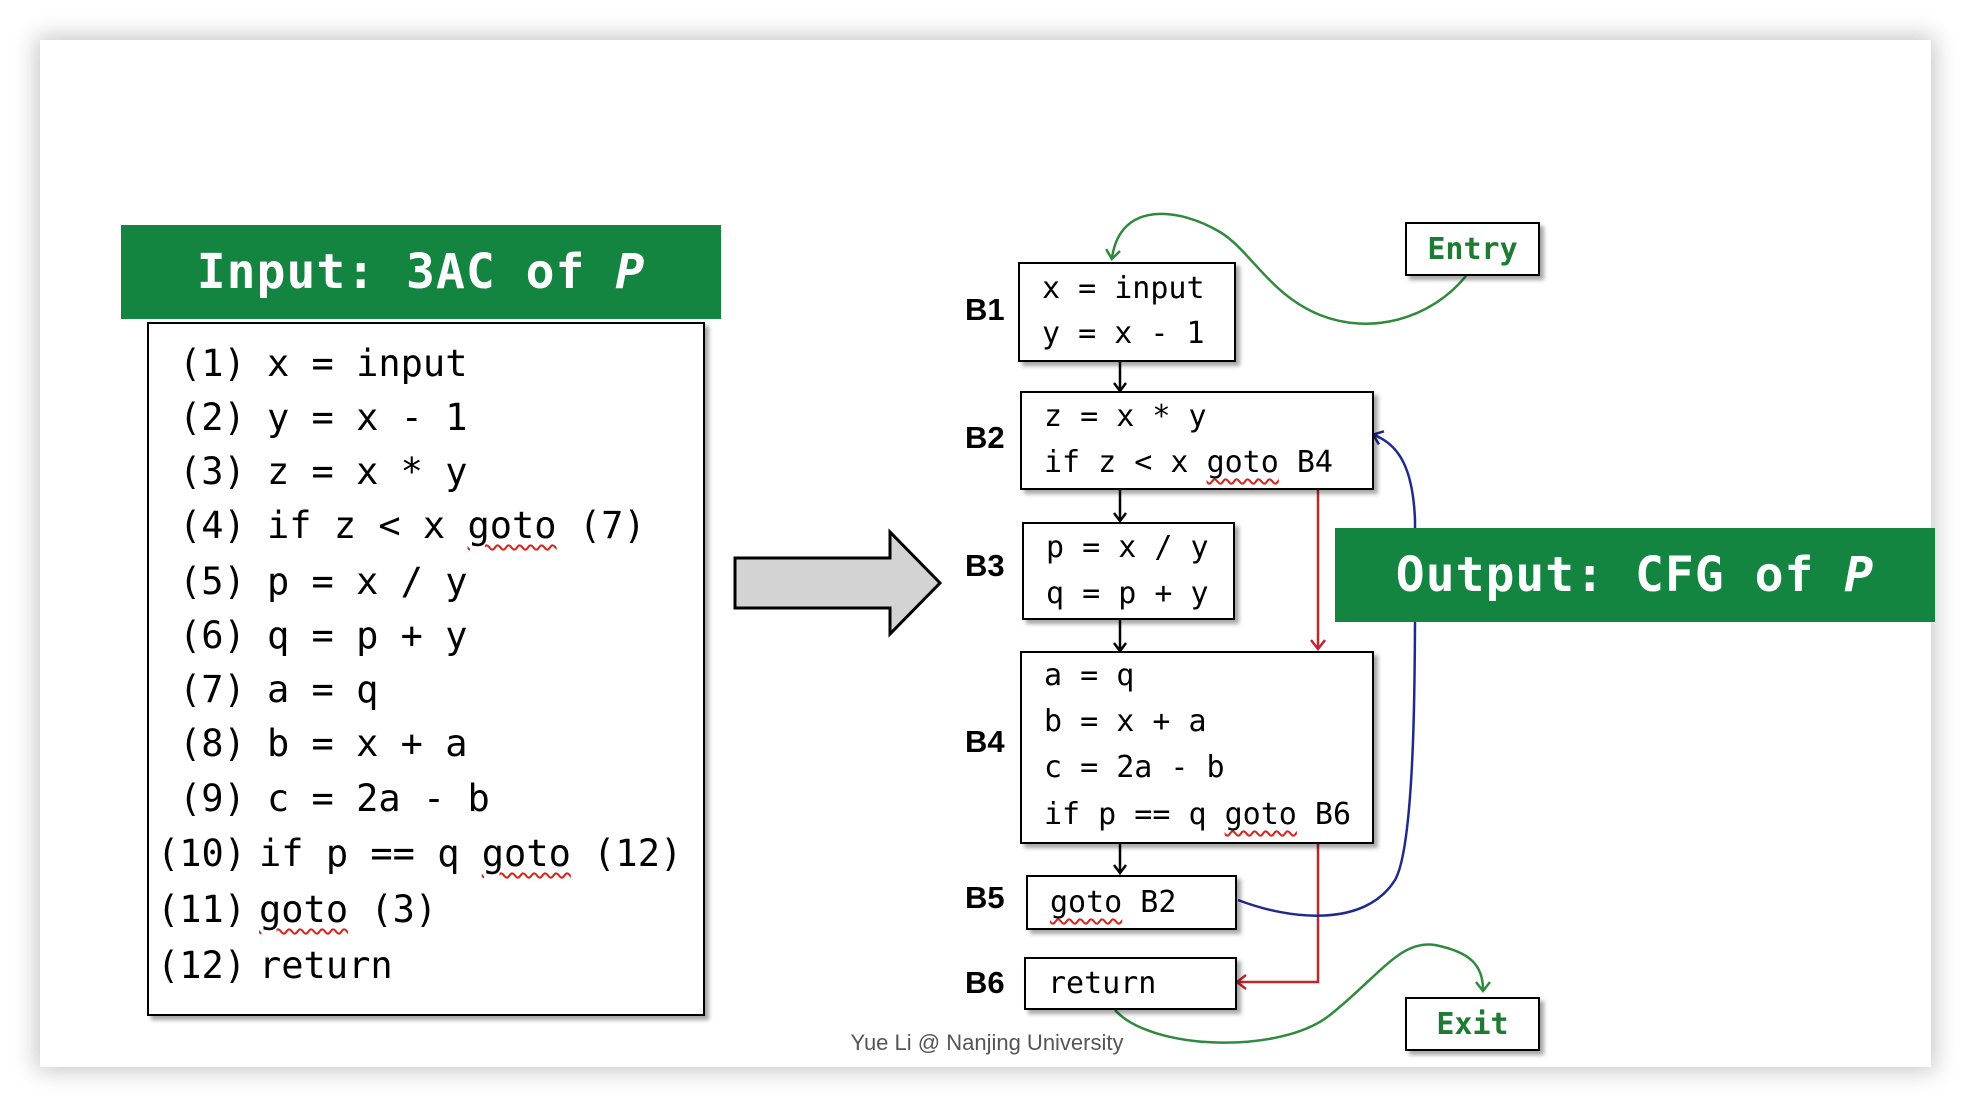 This screenshot has width=1974, height=1108. I want to click on code-line-number: (9), so click(212, 798).